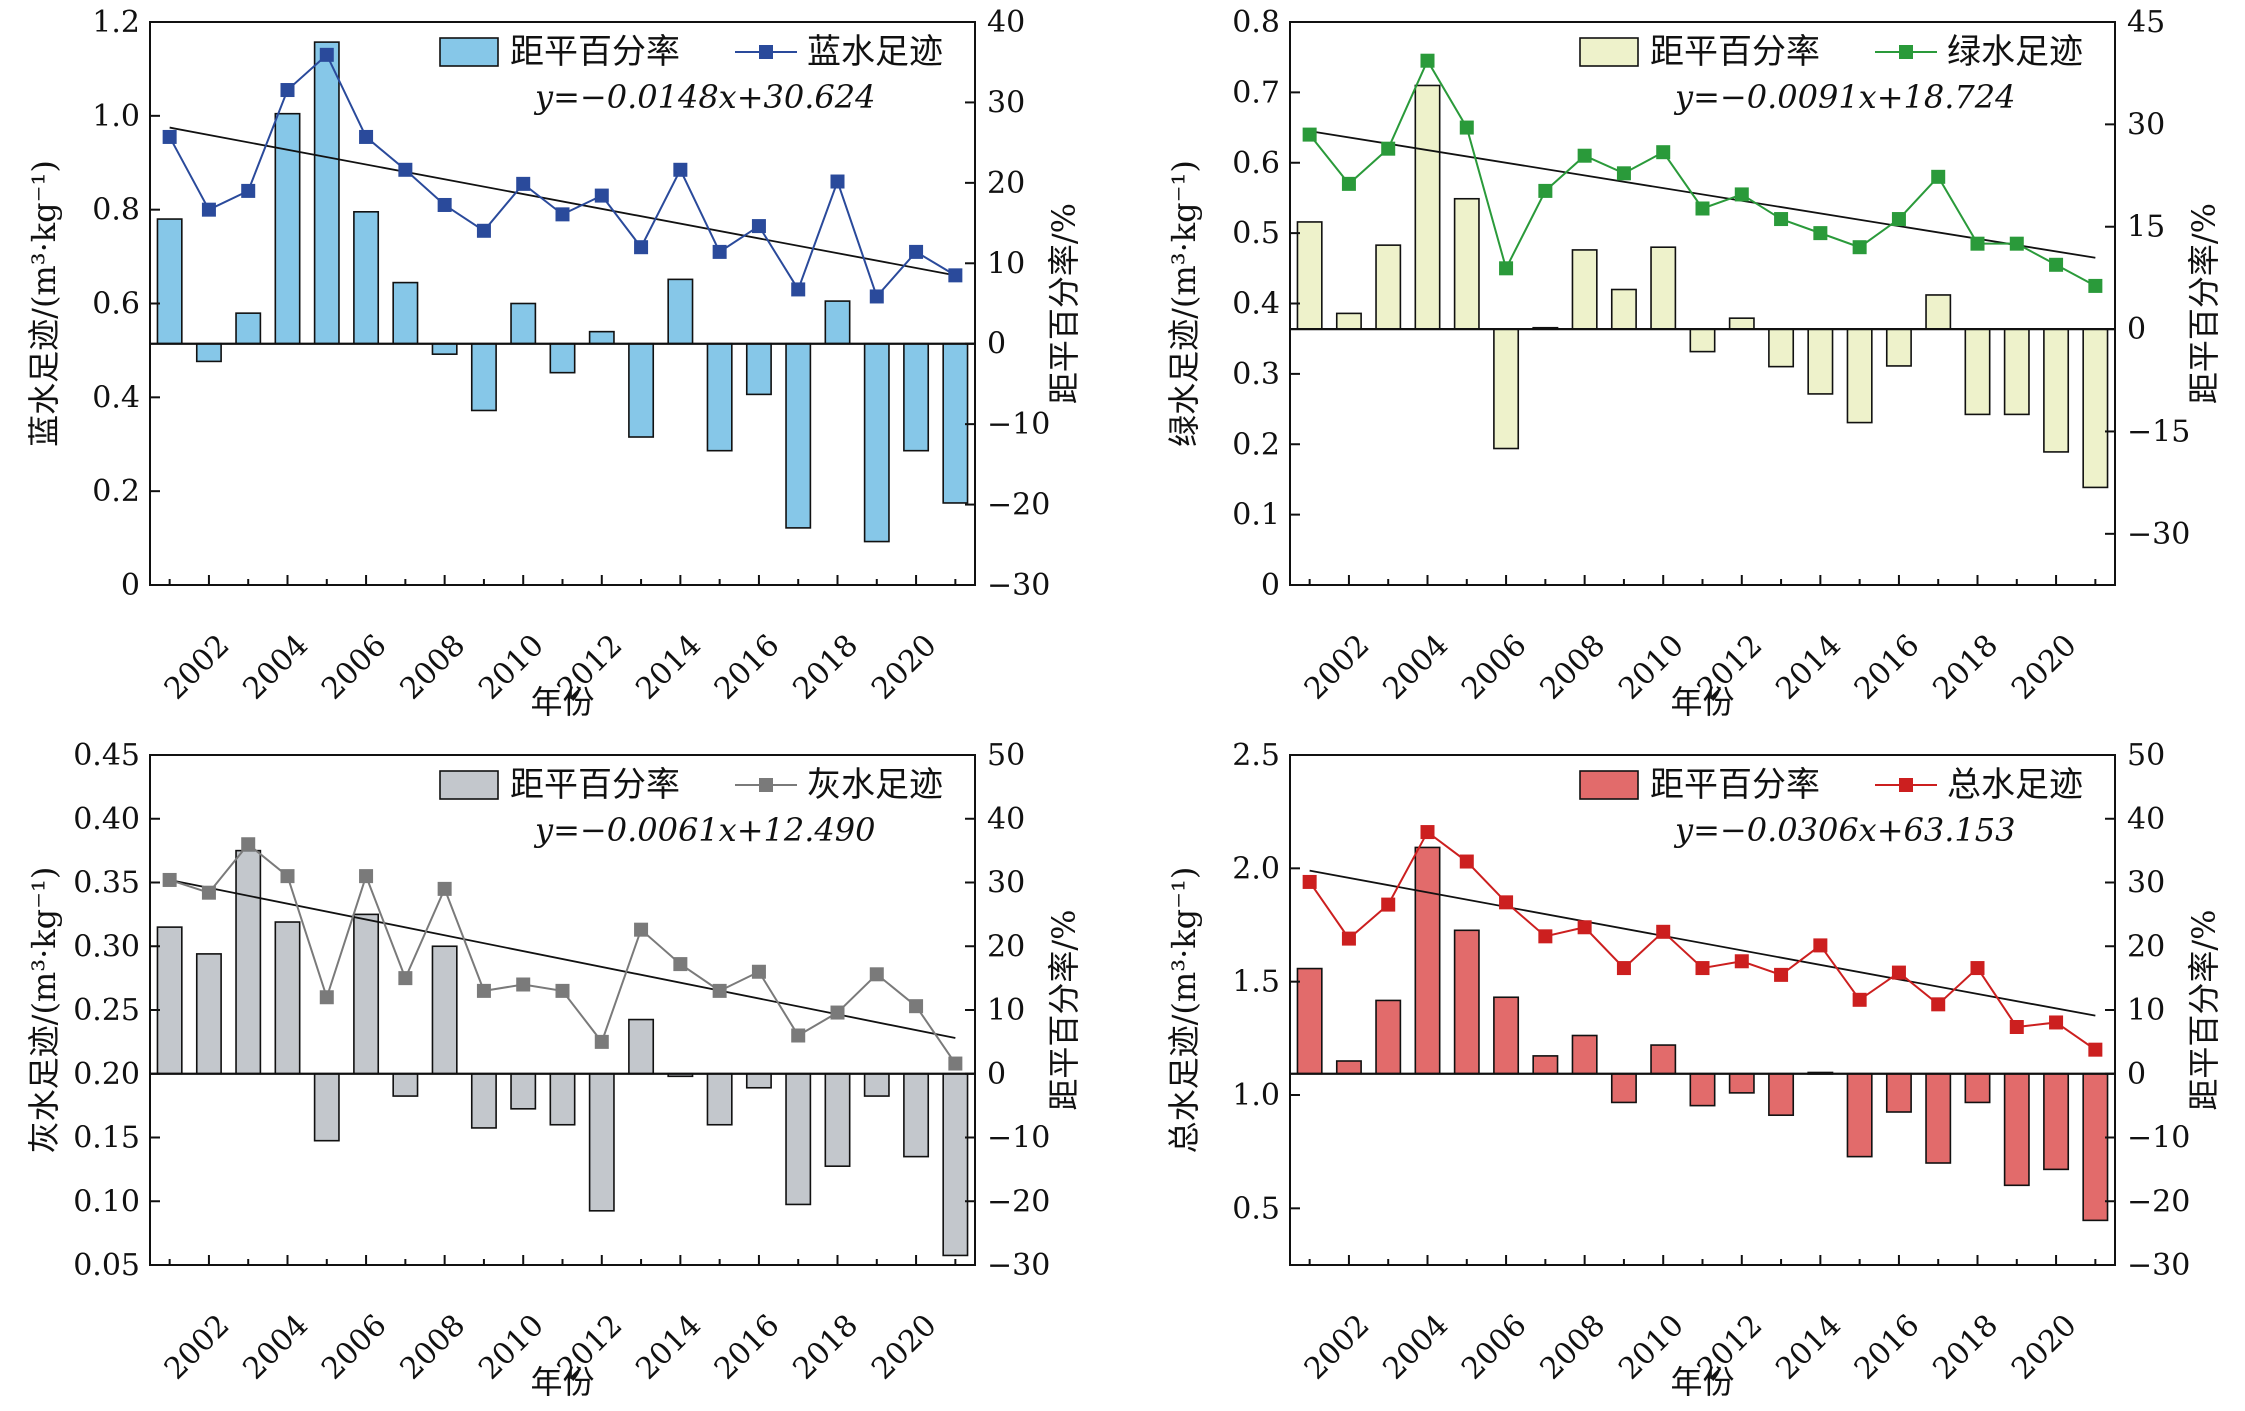  What do you see at coordinates (2204, 303) in the screenshot?
I see `right-axis-label: 距平百分率/%` at bounding box center [2204, 303].